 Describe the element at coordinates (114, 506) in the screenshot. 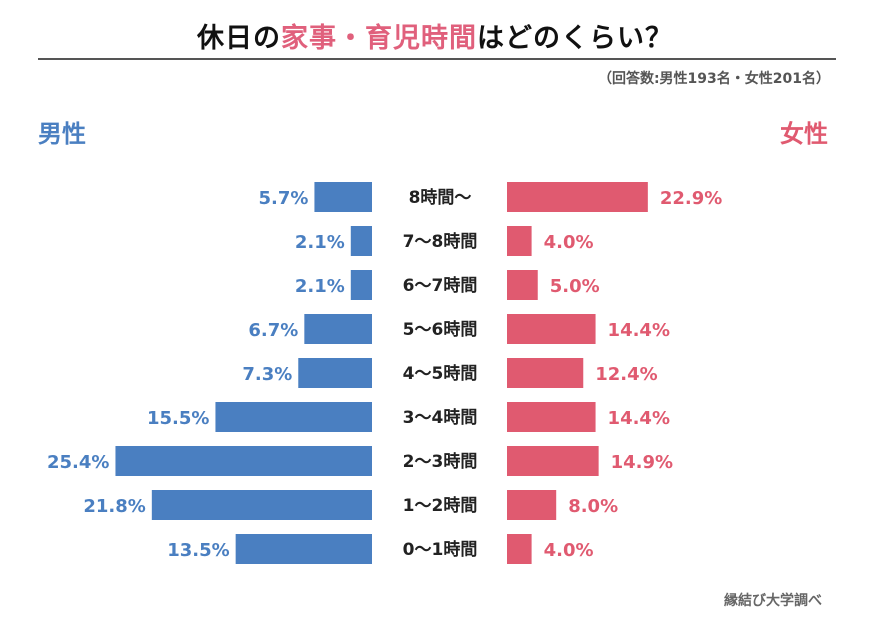

I see `male-value-label: 21.8%` at that location.